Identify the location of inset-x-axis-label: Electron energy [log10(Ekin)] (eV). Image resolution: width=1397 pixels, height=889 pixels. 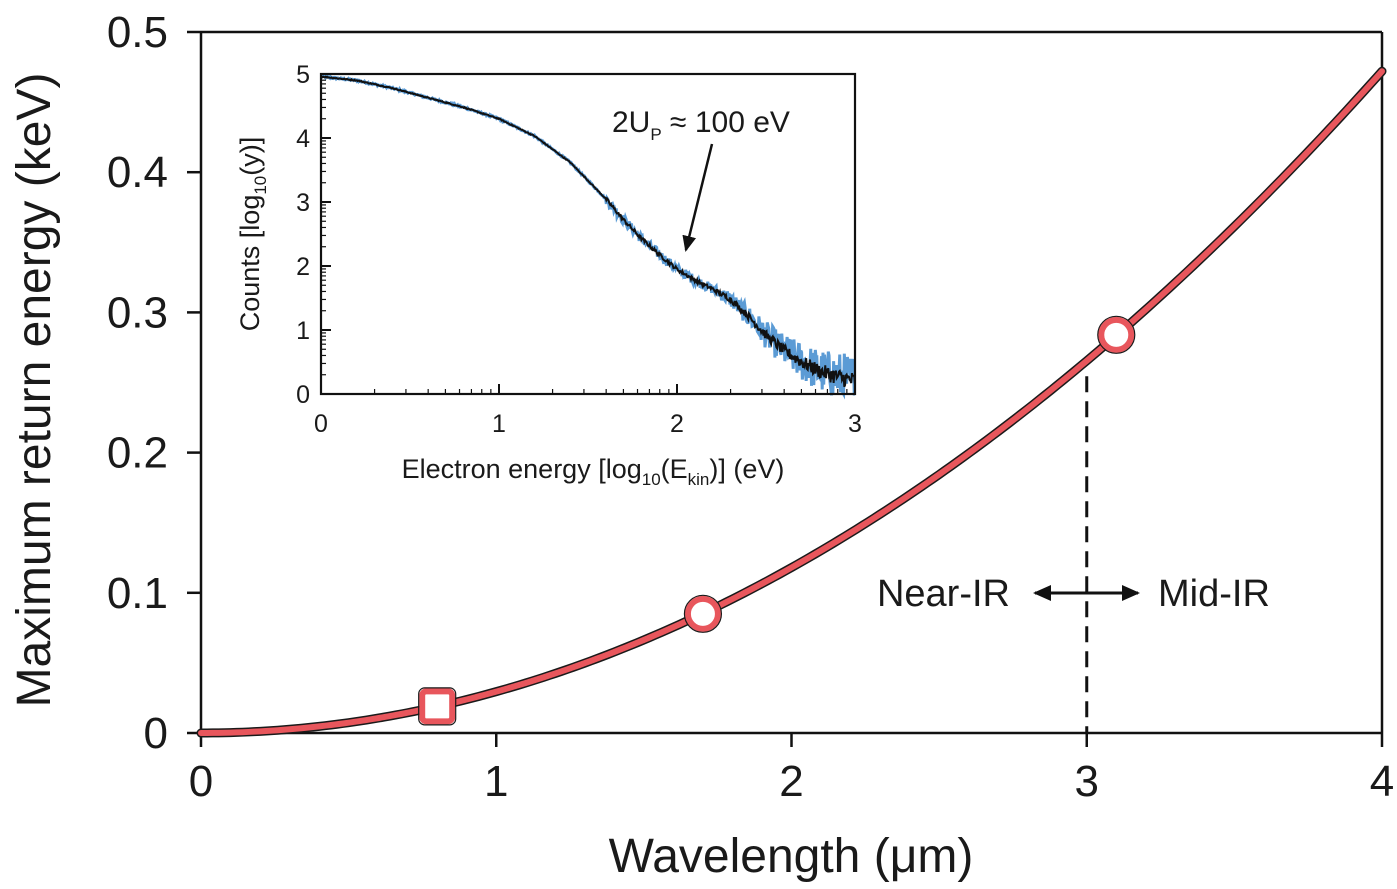
(593, 471).